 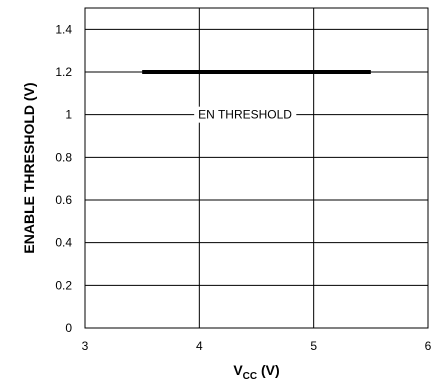 I want to click on y-axis-title: ENABLE THRESHOLD (V), so click(x=29, y=167).